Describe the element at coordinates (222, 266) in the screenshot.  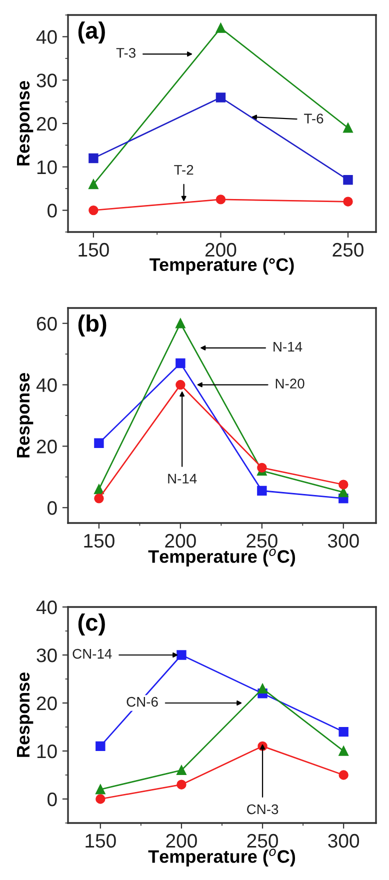
I see `x-axis-title: Temperature (°C)` at that location.